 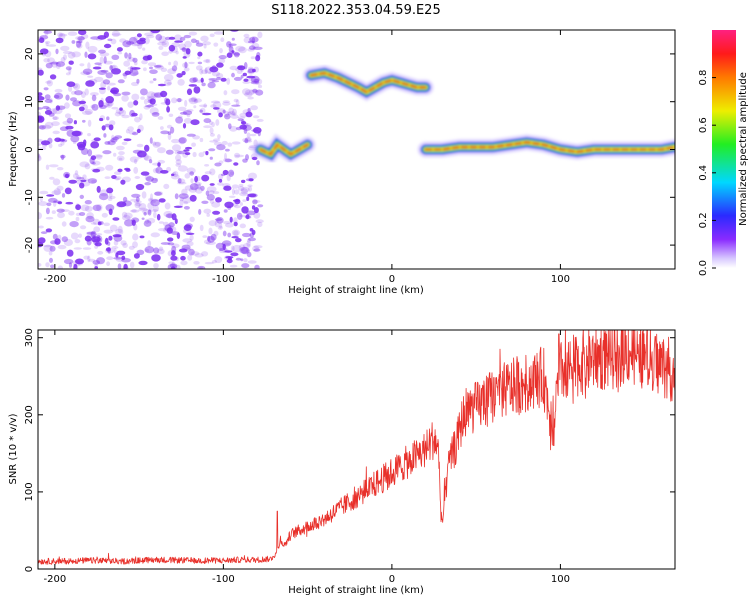 I want to click on spectrogram-ytick-label: 20, so click(x=29, y=54).